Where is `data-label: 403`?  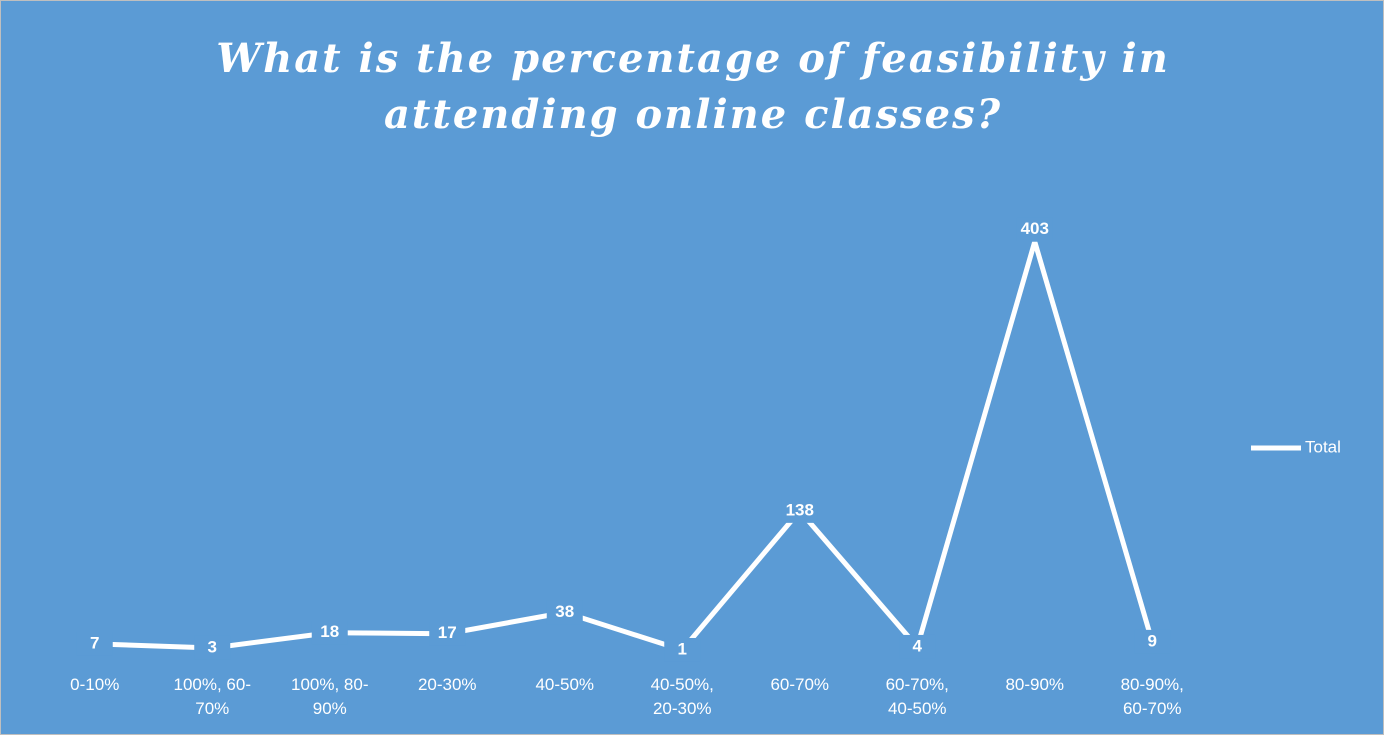 data-label: 403 is located at coordinates (1035, 228).